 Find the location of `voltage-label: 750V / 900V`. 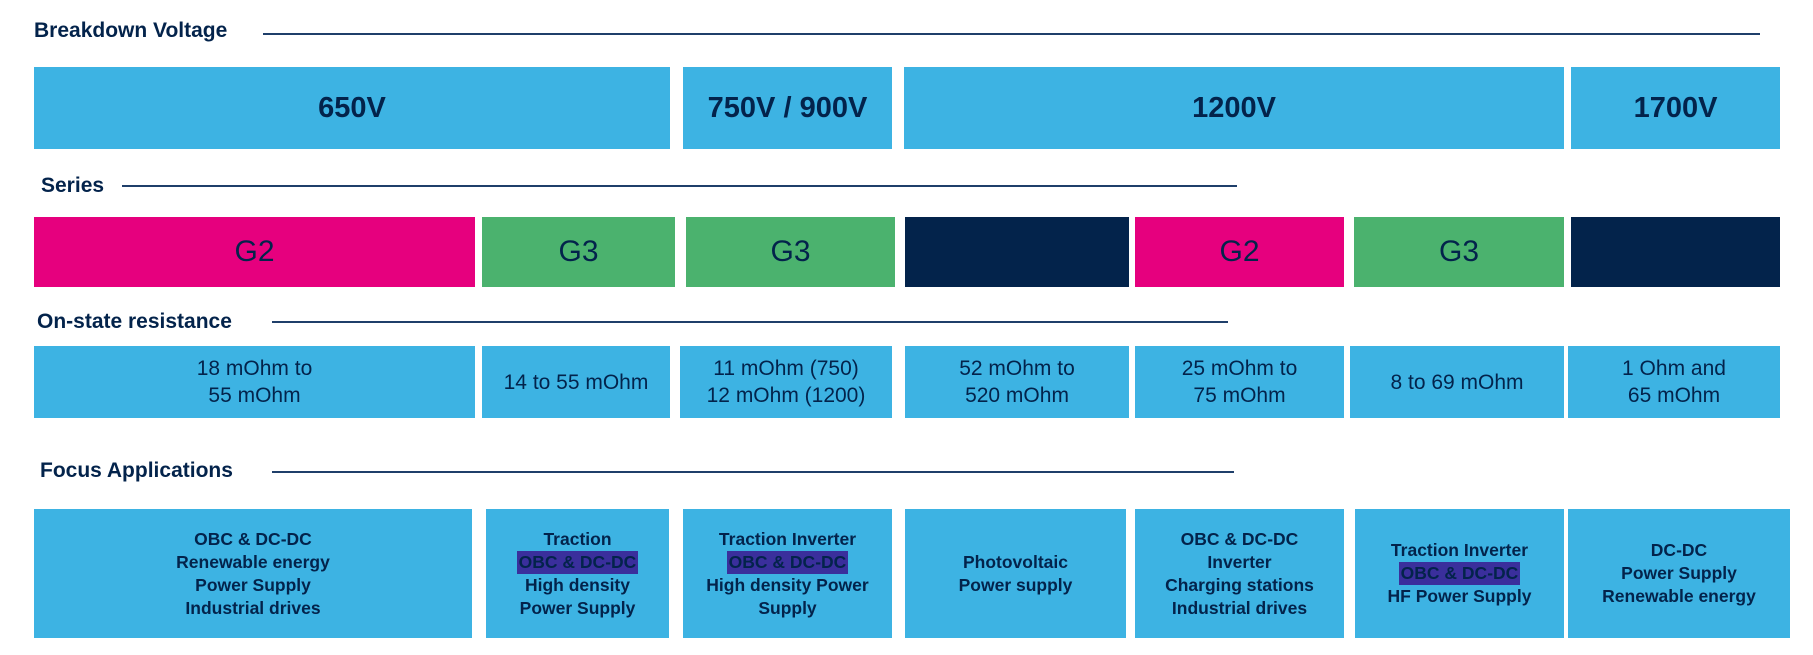

voltage-label: 750V / 900V is located at coordinates (787, 107).